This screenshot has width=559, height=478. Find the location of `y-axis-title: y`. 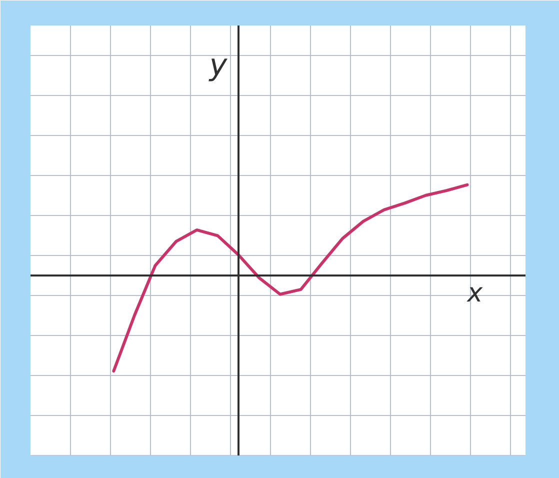

y-axis-title: y is located at coordinates (218, 66).